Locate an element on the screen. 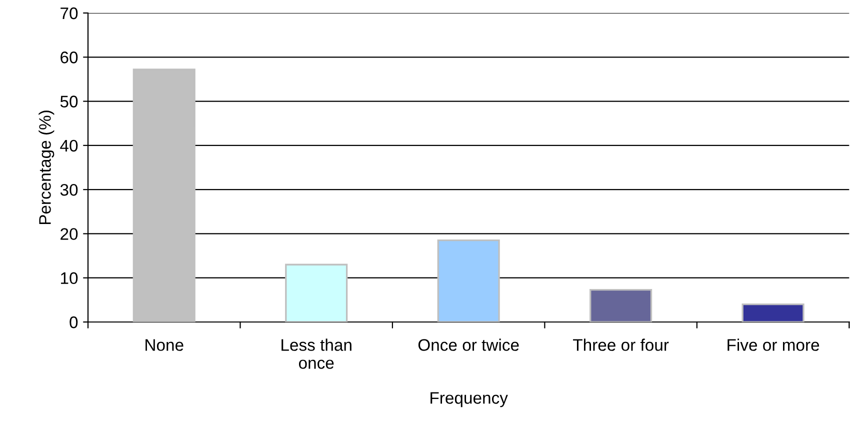 The width and height of the screenshot is (850, 439). x-tick-label: Once or twice is located at coordinates (468, 344).